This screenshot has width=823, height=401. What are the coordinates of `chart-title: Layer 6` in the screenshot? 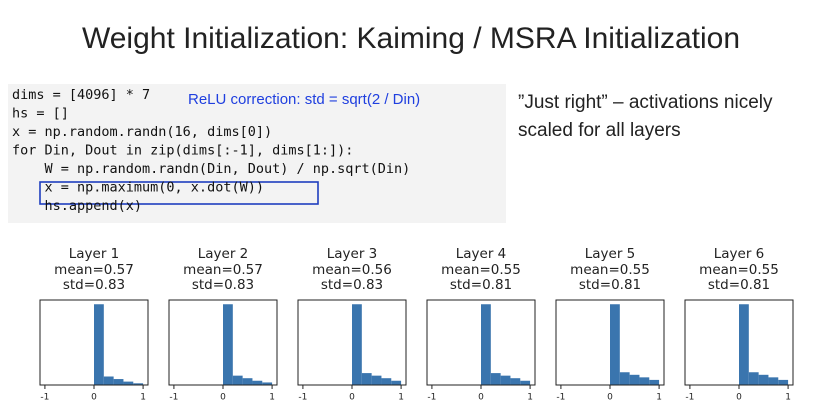 It's located at (739, 254).